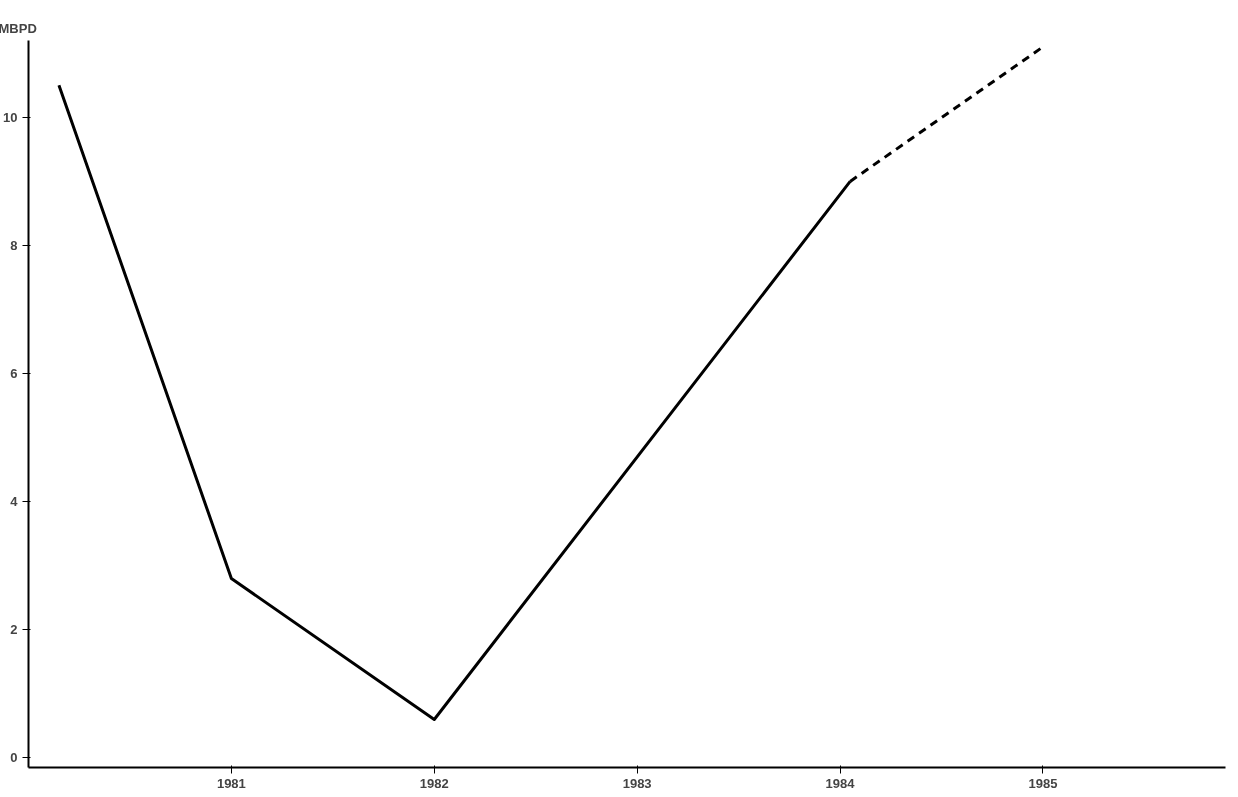  Describe the element at coordinates (10, 117) in the screenshot. I see `y-tick-label: 10` at that location.